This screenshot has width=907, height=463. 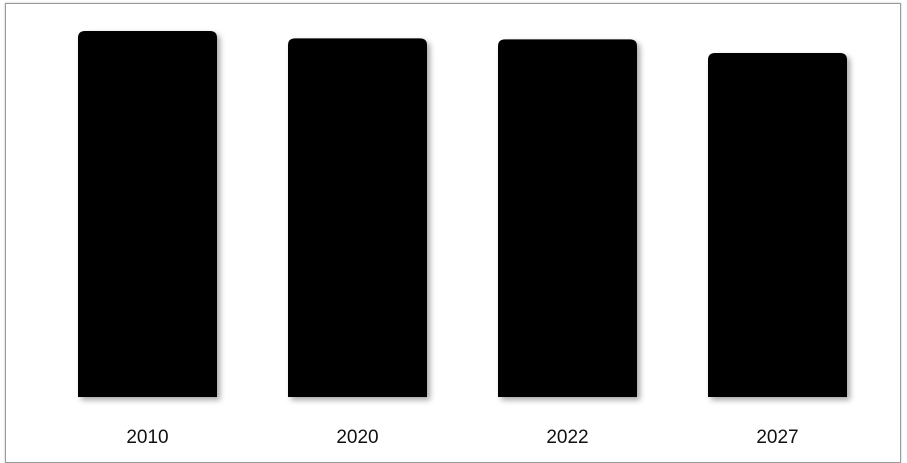 I want to click on bar-2010, so click(x=147, y=214).